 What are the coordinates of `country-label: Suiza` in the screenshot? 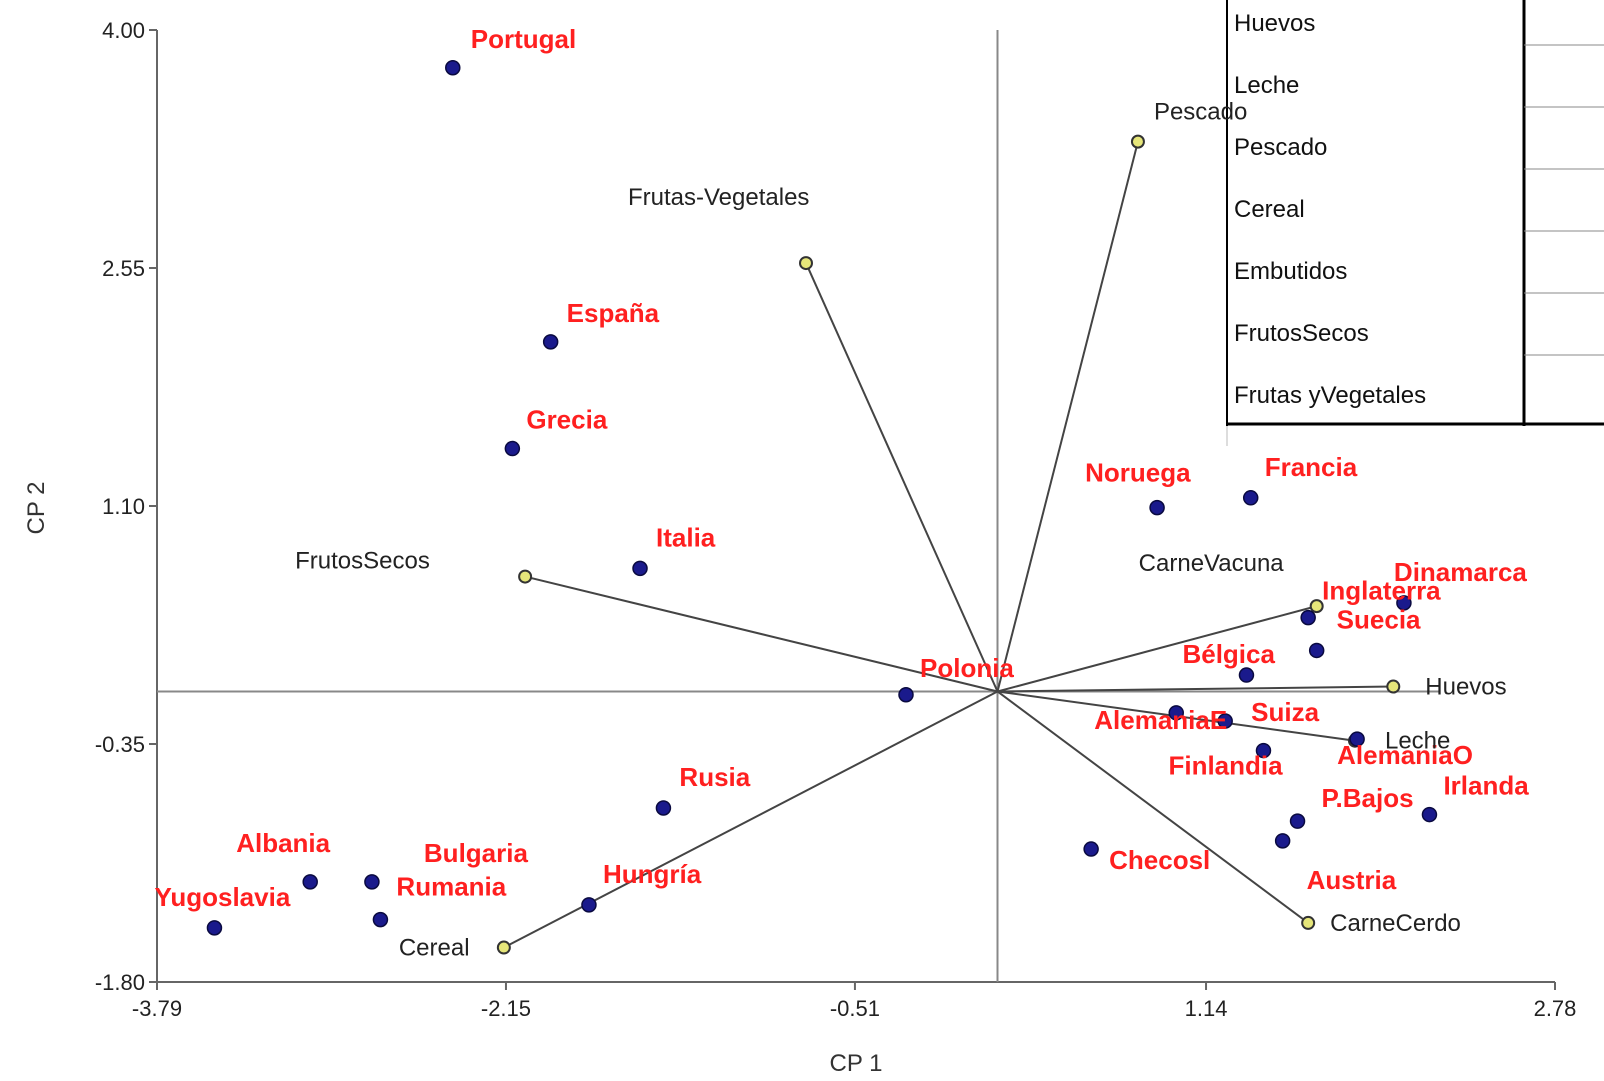 It's located at (1285, 712).